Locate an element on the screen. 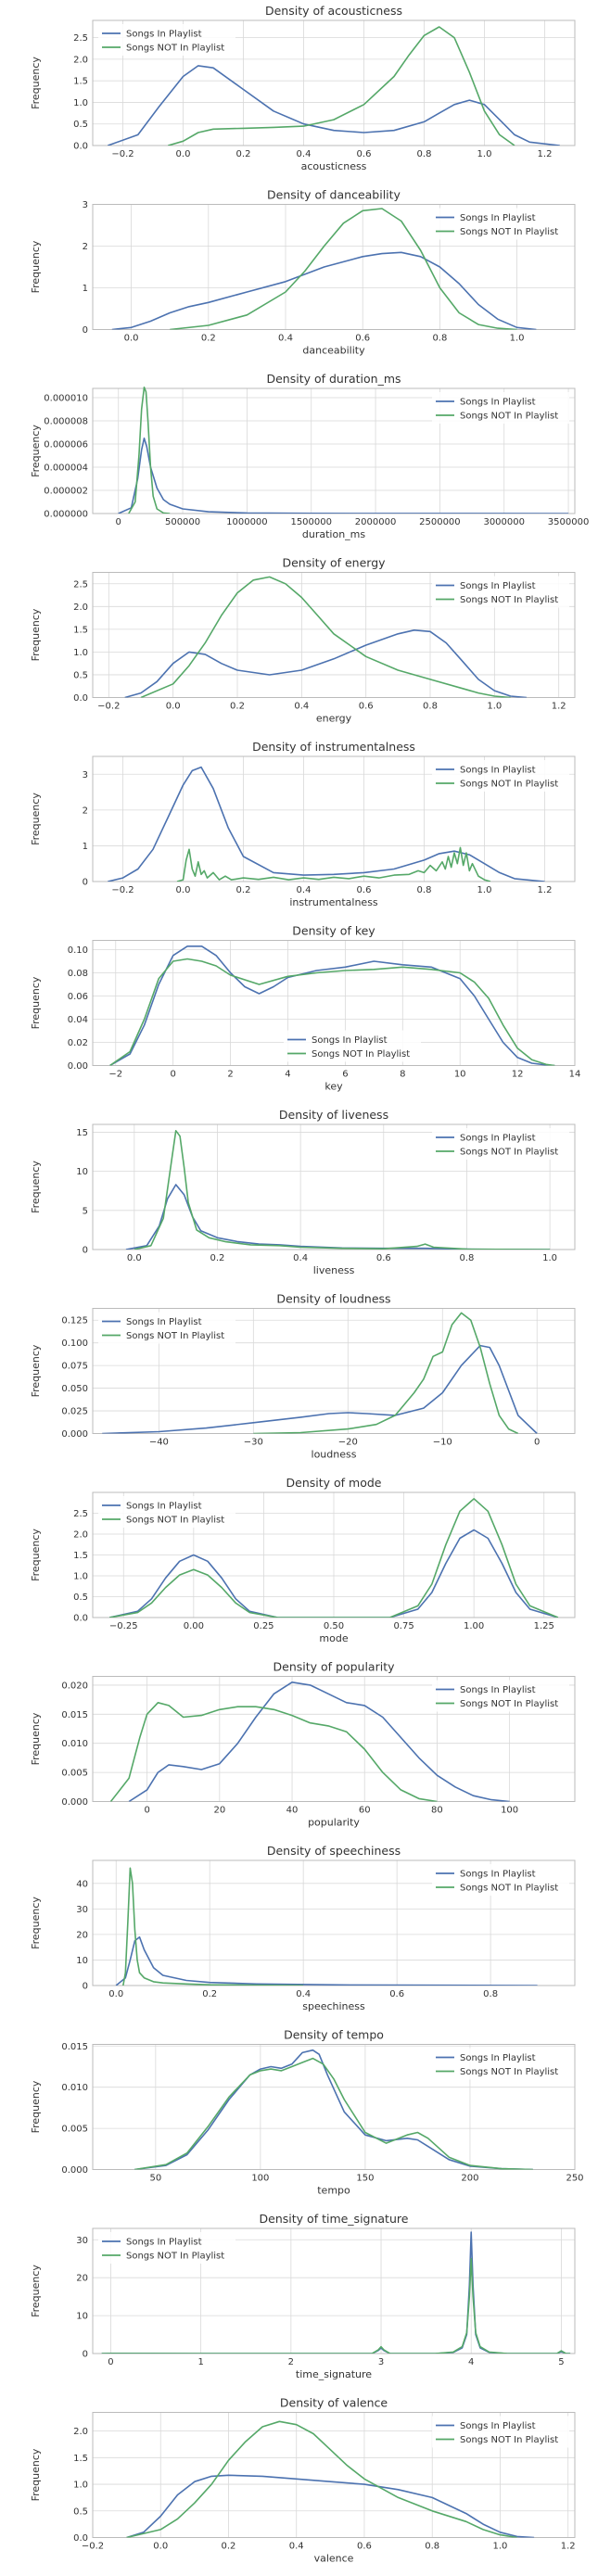 This screenshot has width=598, height=2576. y-tick-label: 2.0 is located at coordinates (80, 60).